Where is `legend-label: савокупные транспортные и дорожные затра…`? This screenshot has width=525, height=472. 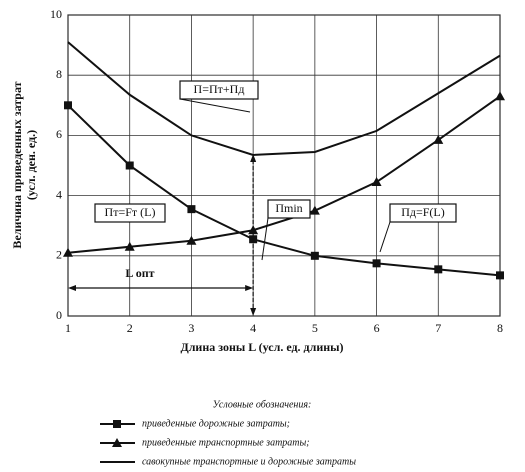 legend-label: савокупные транспортные и дорожные затра… is located at coordinates (249, 461).